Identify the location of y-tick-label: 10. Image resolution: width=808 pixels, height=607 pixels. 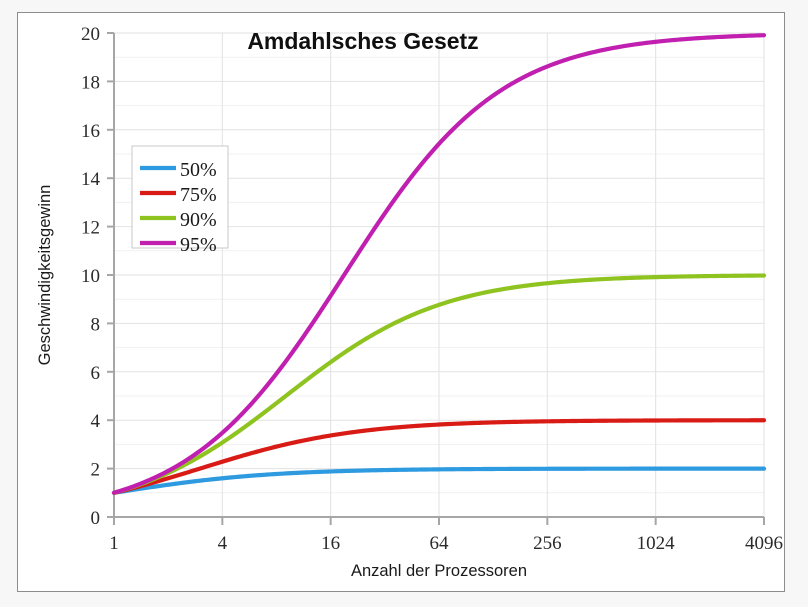
(90, 276).